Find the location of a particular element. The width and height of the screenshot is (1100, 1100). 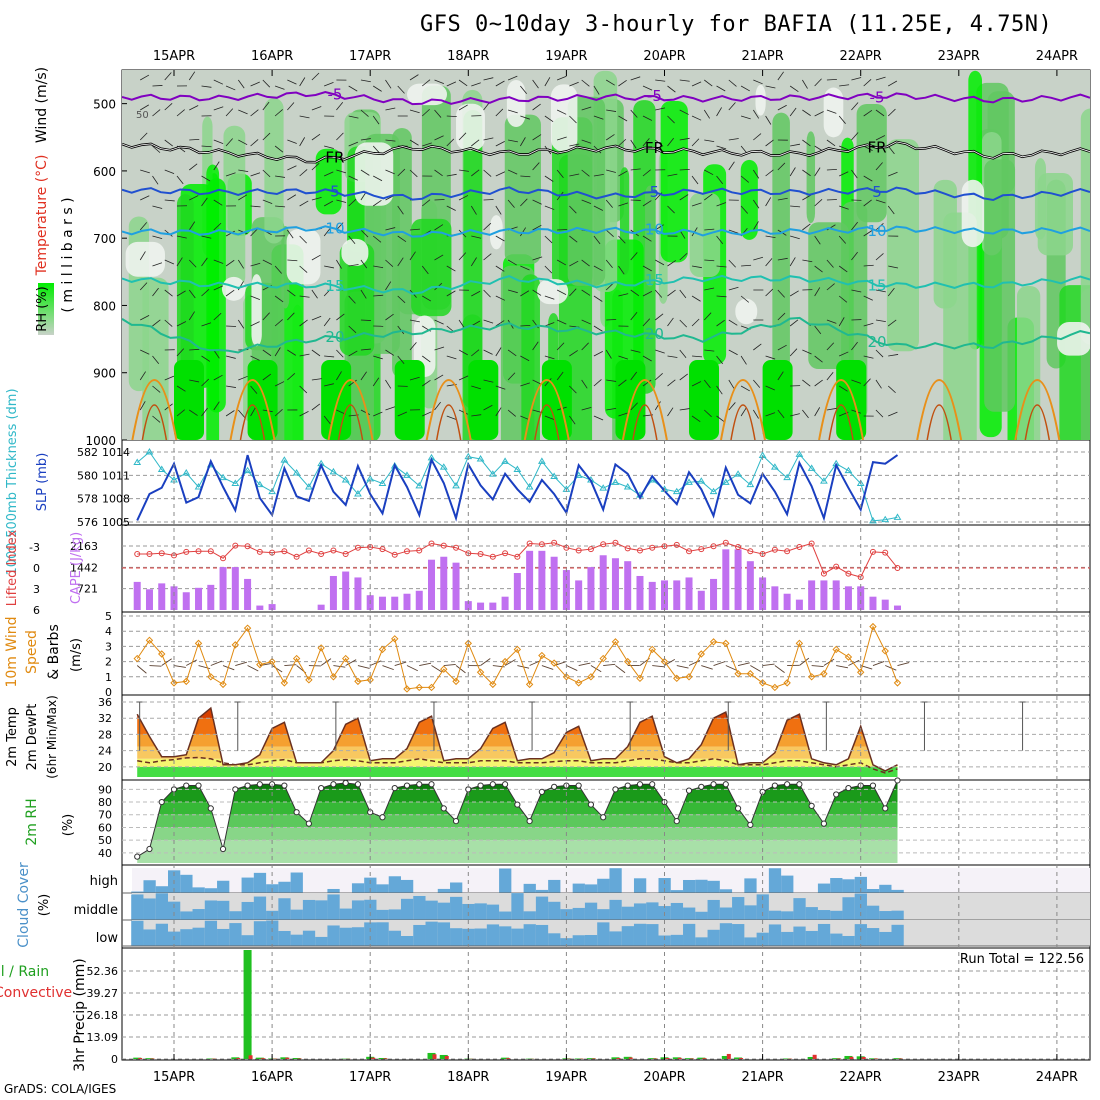

contour-label: FR is located at coordinates (654, 148).